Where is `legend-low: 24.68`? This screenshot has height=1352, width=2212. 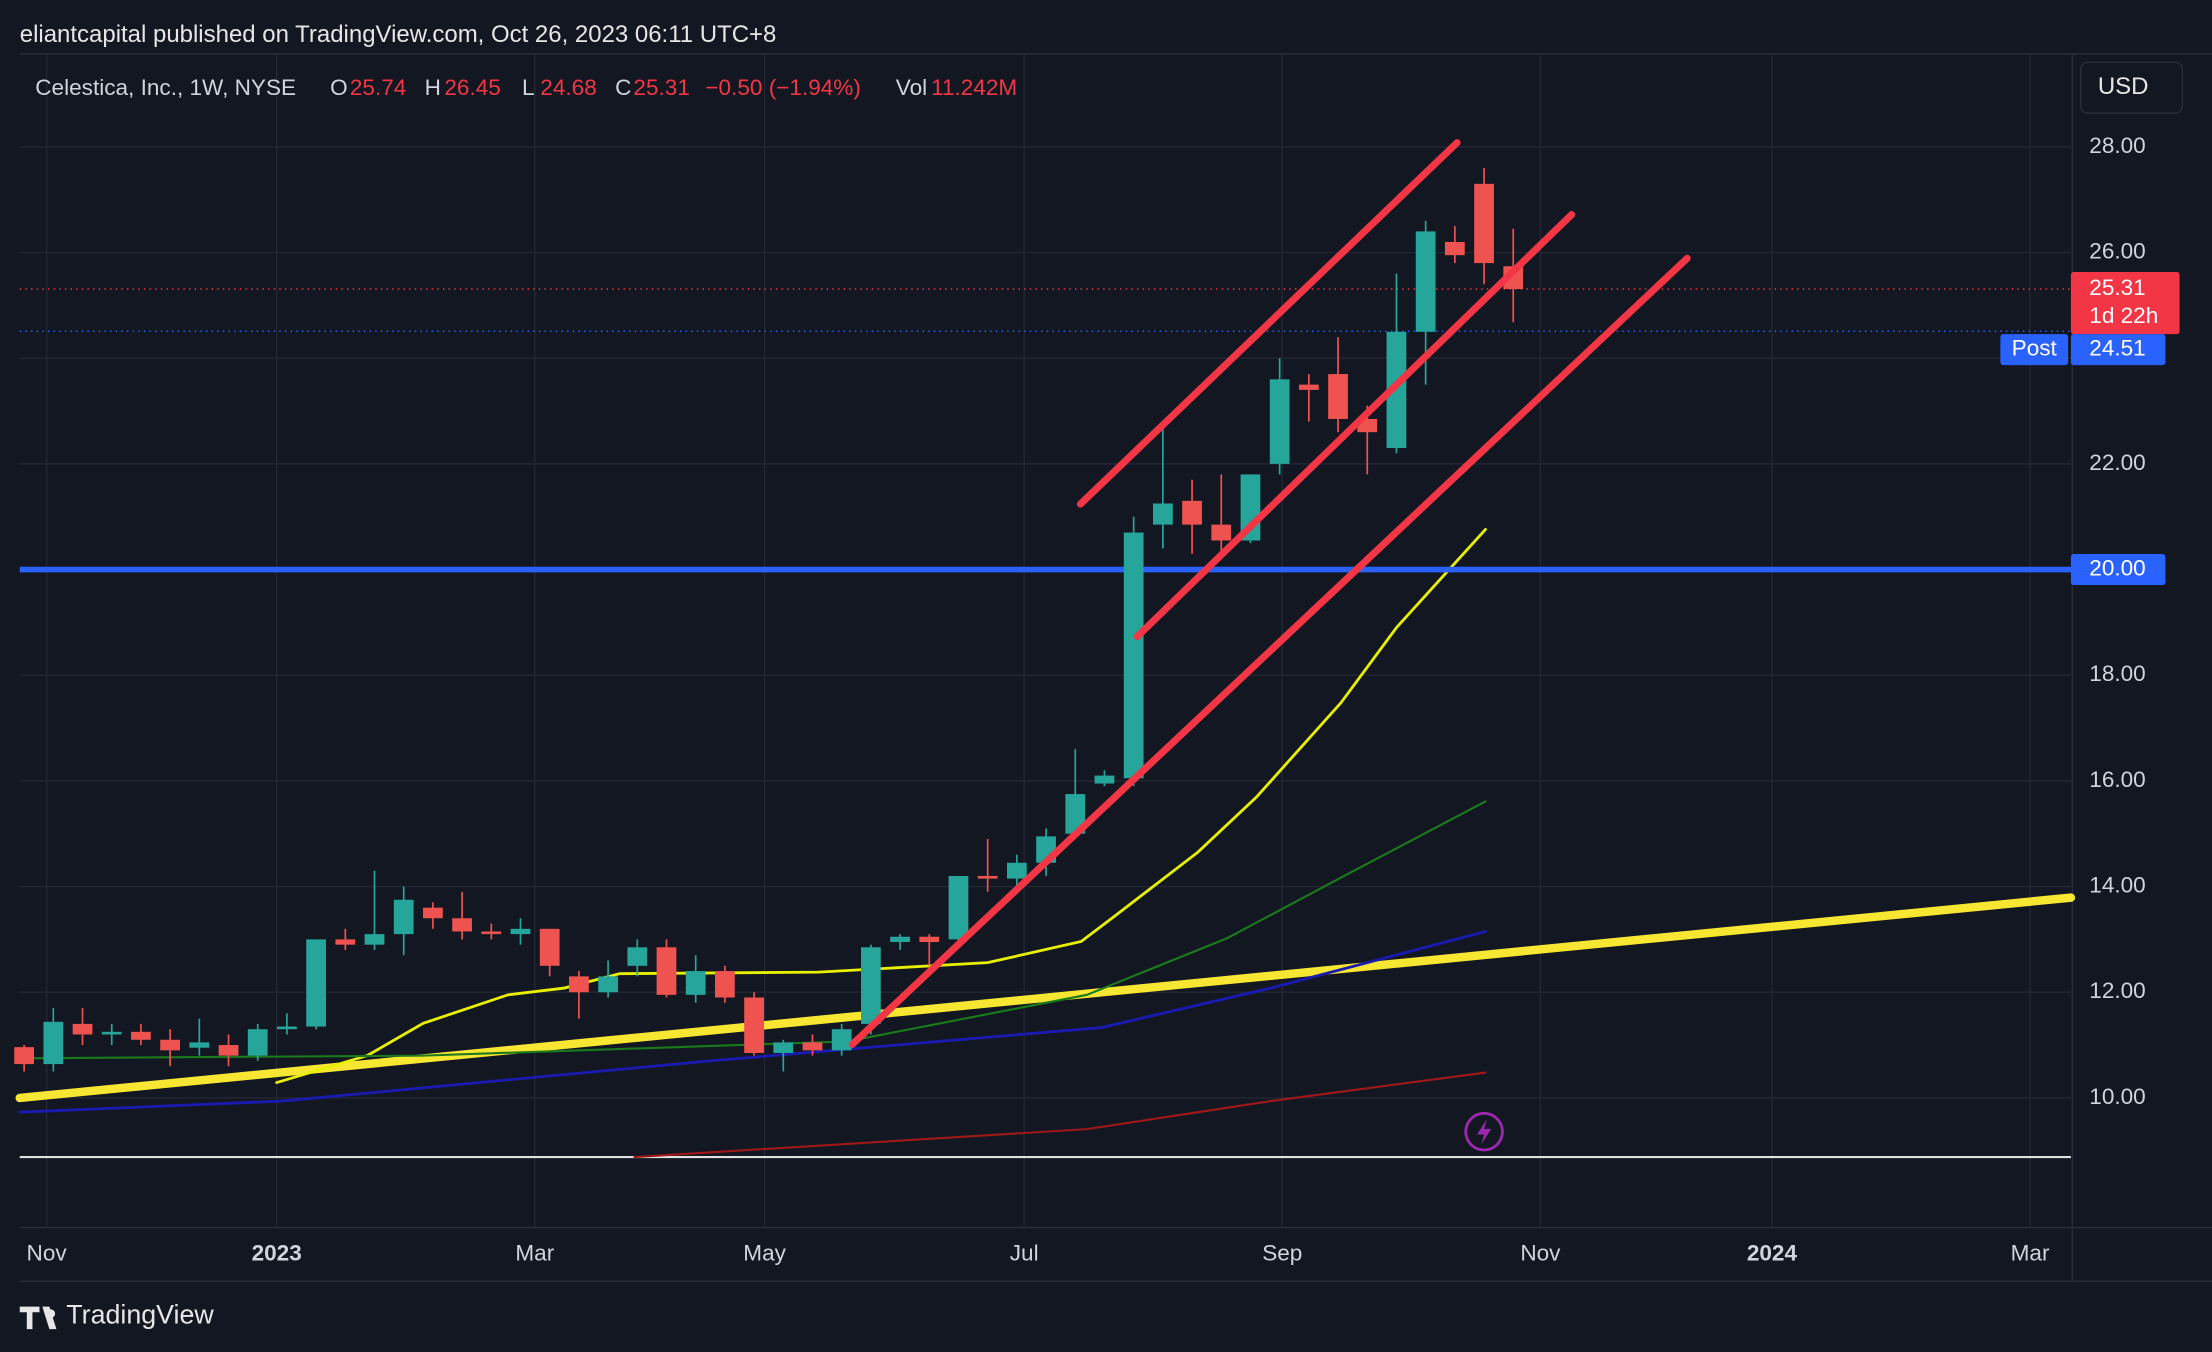 legend-low: 24.68 is located at coordinates (568, 87).